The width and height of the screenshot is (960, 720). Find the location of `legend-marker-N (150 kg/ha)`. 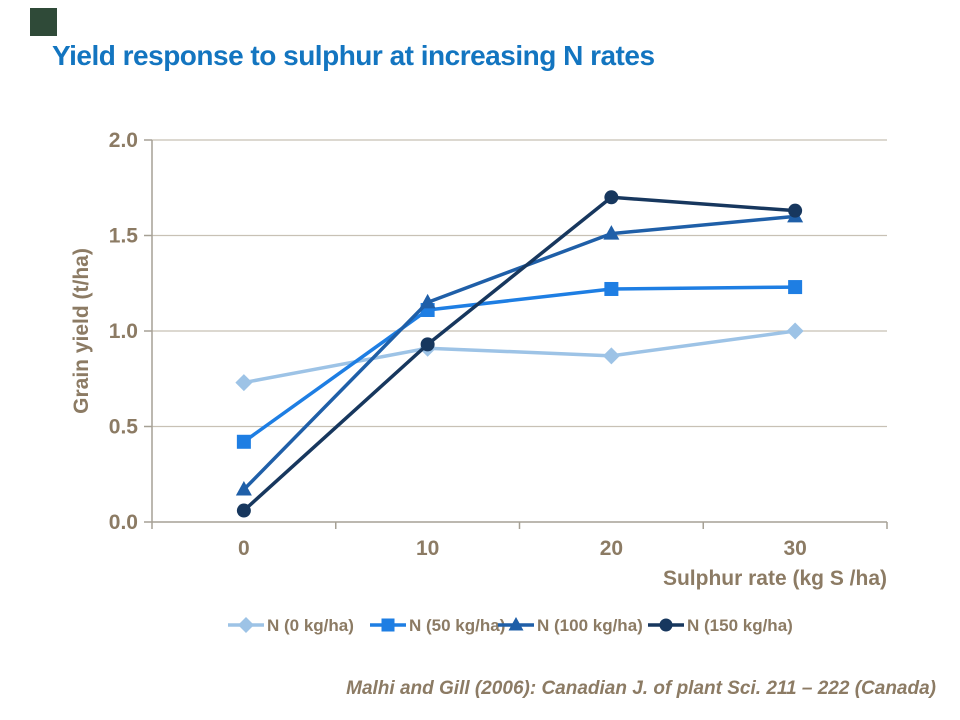

legend-marker-N (150 kg/ha) is located at coordinates (666, 625).